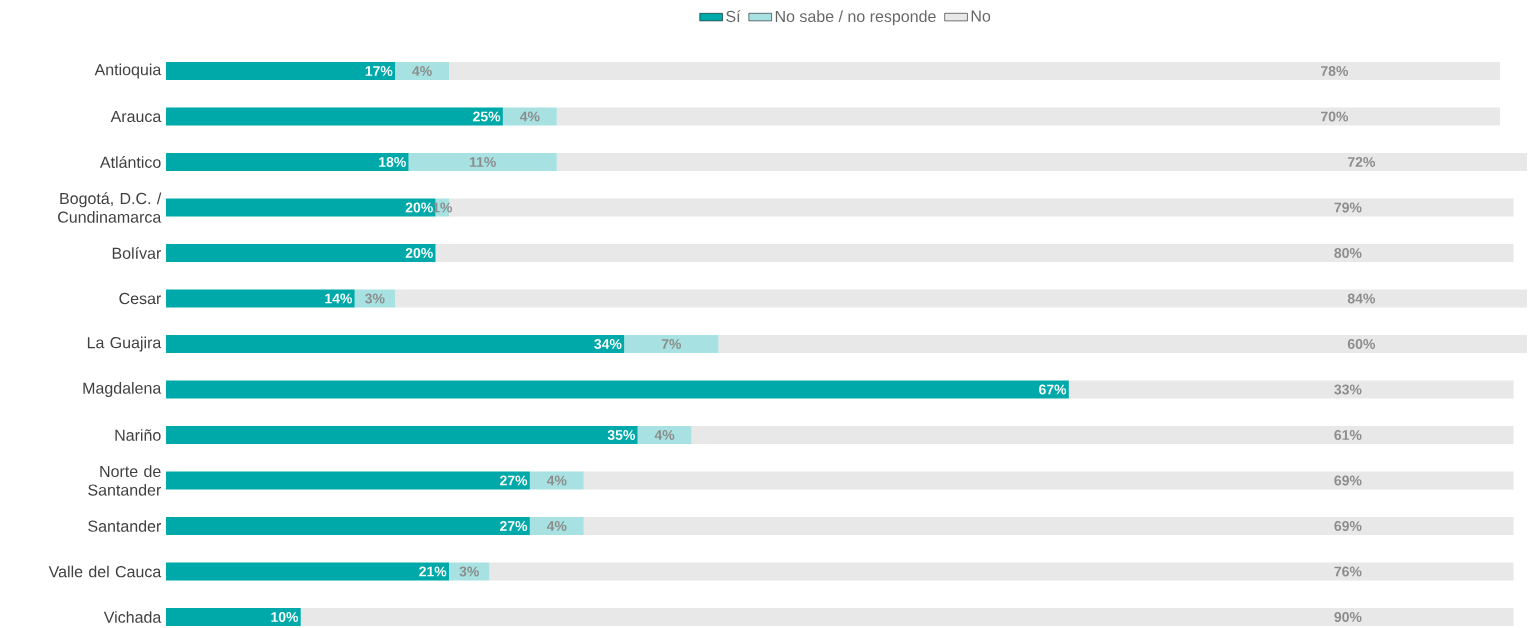 The width and height of the screenshot is (1536, 628). I want to click on data-label: 67%, so click(1053, 389).